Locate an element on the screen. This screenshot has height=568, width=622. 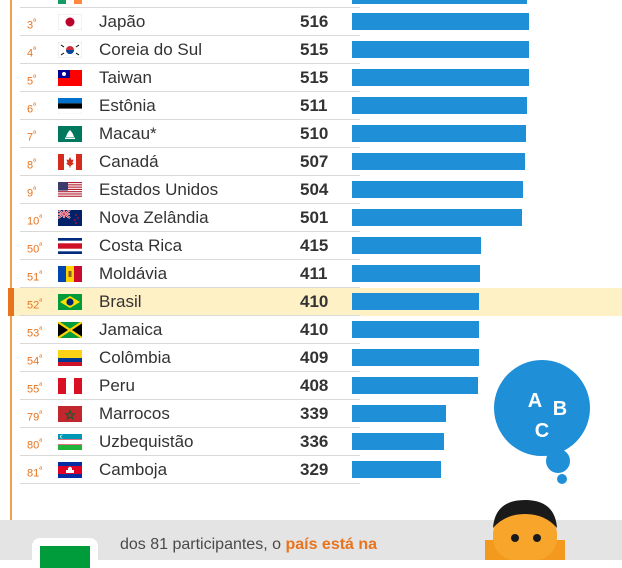
country-label: Marrocos is located at coordinates (134, 413).